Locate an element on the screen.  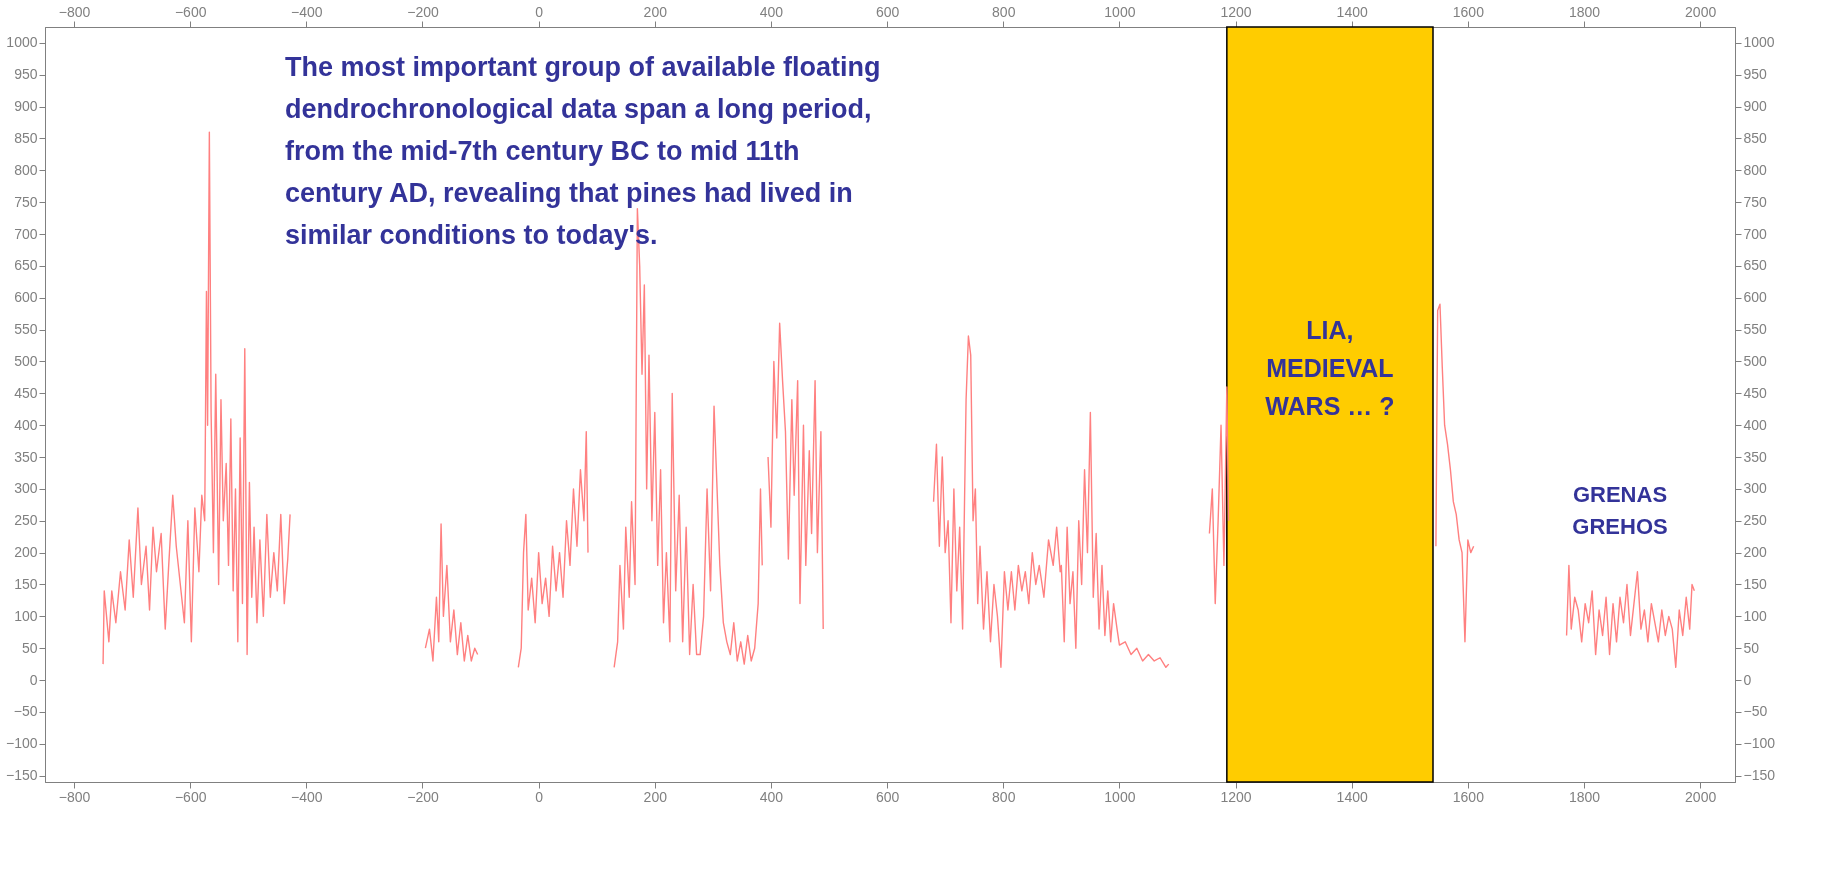
x2-tick-label: 1800 is located at coordinates (1584, 11).